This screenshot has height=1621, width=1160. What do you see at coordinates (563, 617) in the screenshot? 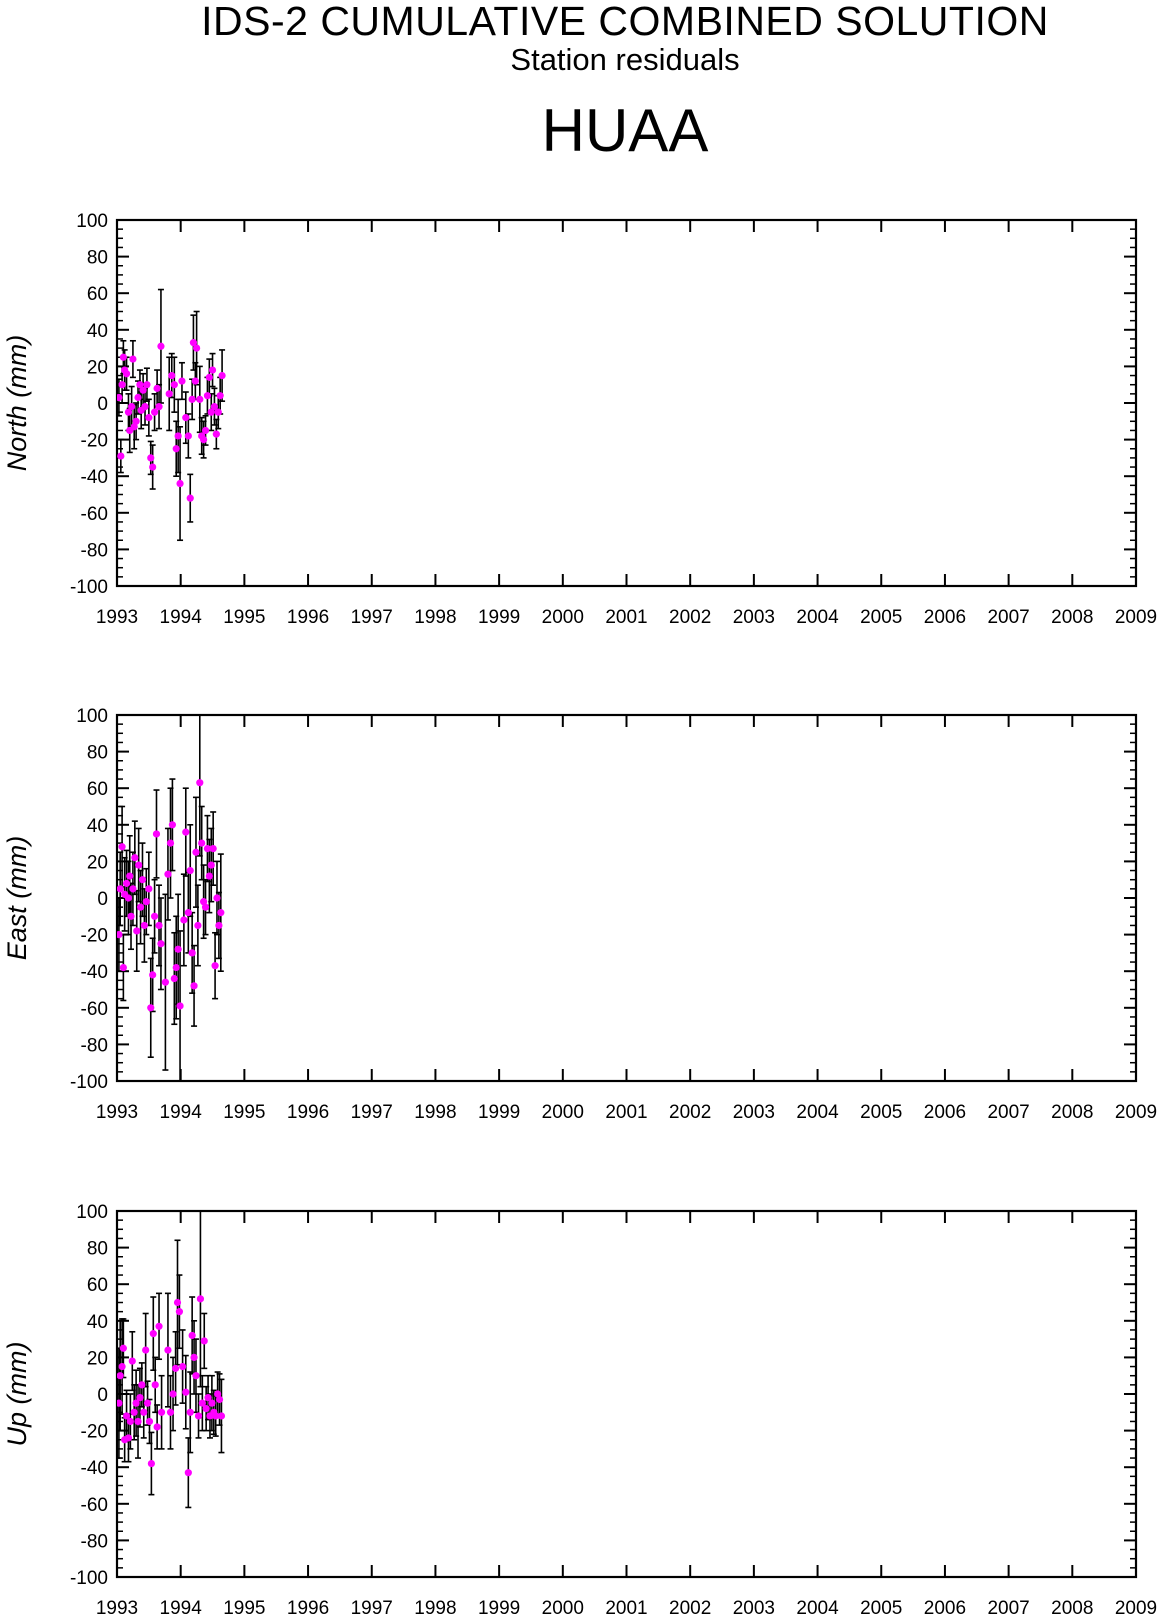
I see `x-tick-label: 2000` at bounding box center [563, 617].